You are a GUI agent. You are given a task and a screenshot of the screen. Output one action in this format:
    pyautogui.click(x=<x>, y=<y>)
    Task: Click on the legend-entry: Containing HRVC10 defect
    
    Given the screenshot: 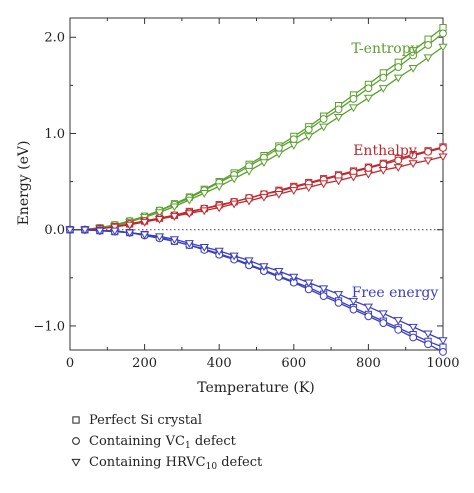 What is the action you would take?
    pyautogui.click(x=176, y=463)
    